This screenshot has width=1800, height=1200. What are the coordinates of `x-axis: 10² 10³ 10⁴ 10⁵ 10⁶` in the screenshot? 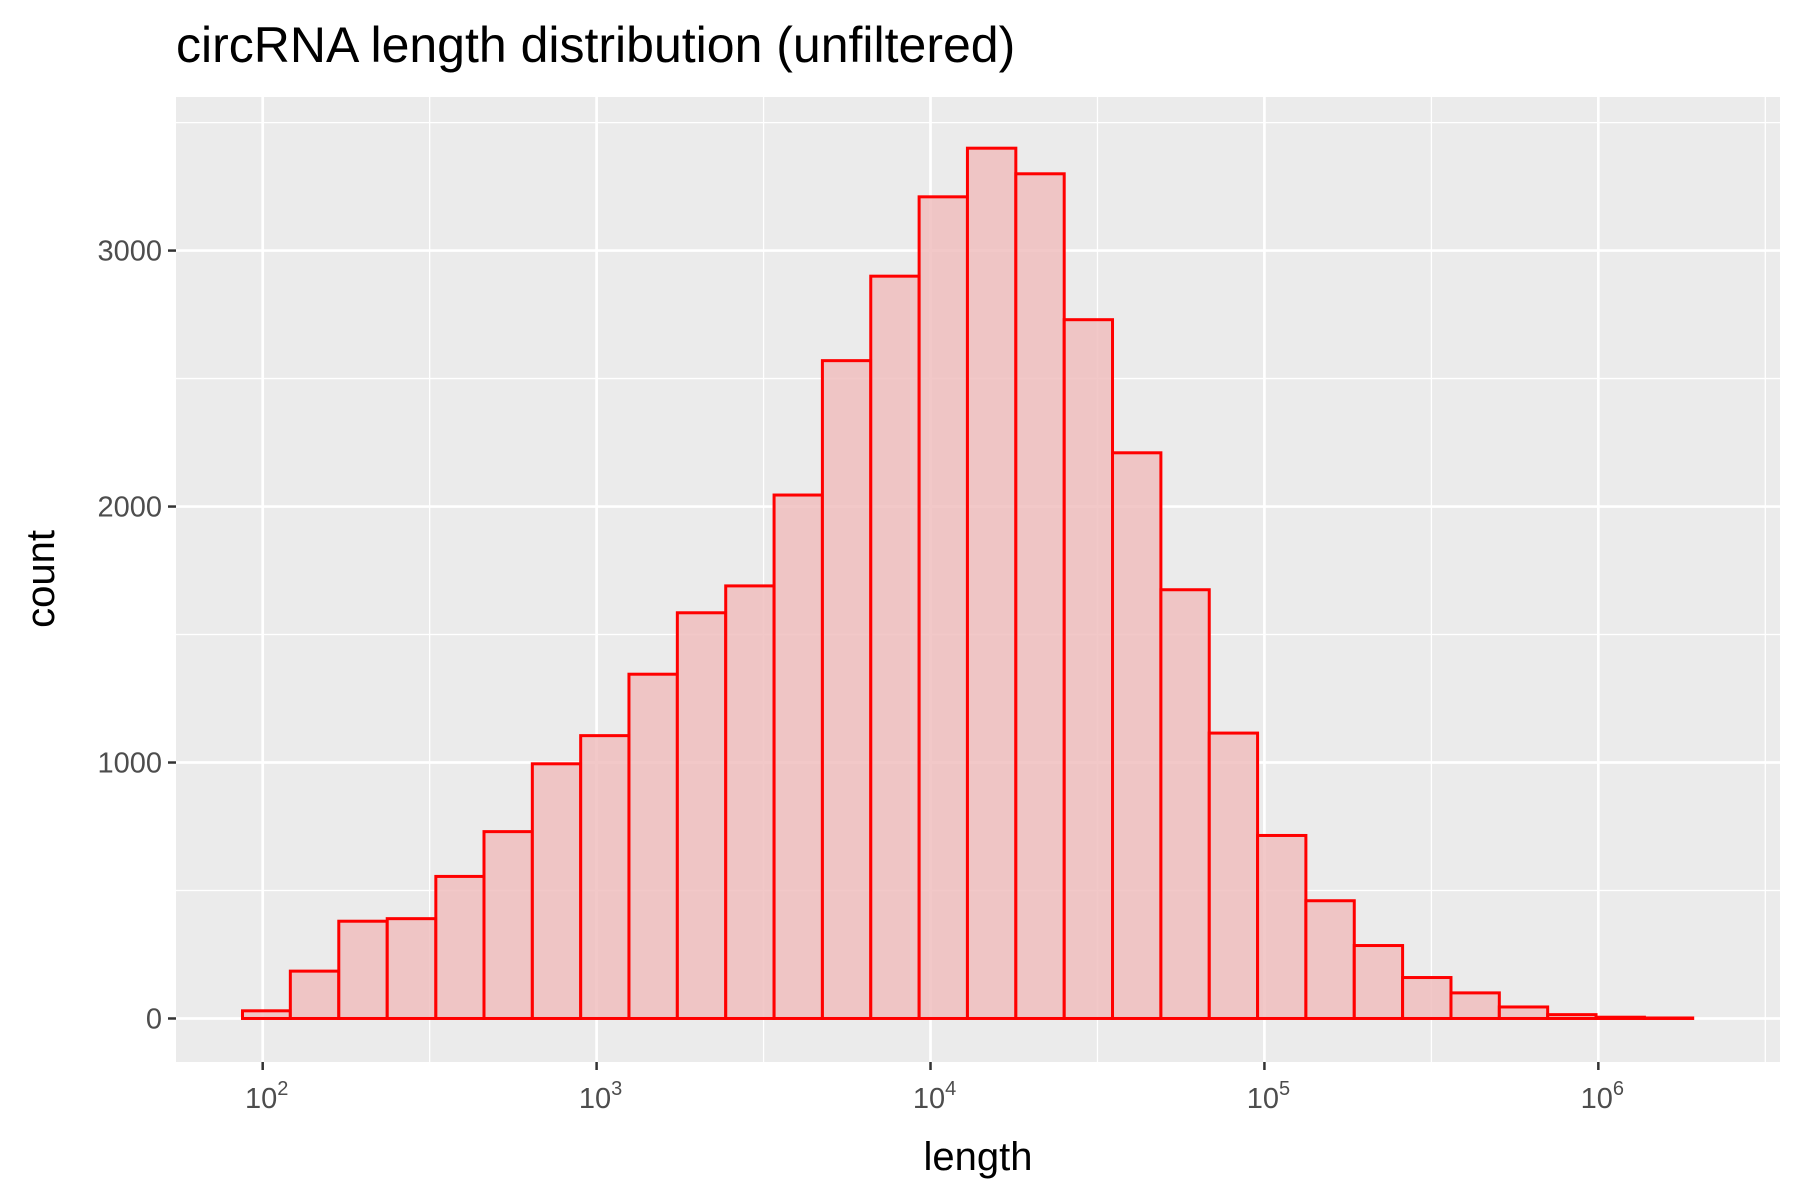 It's located at (934, 1088).